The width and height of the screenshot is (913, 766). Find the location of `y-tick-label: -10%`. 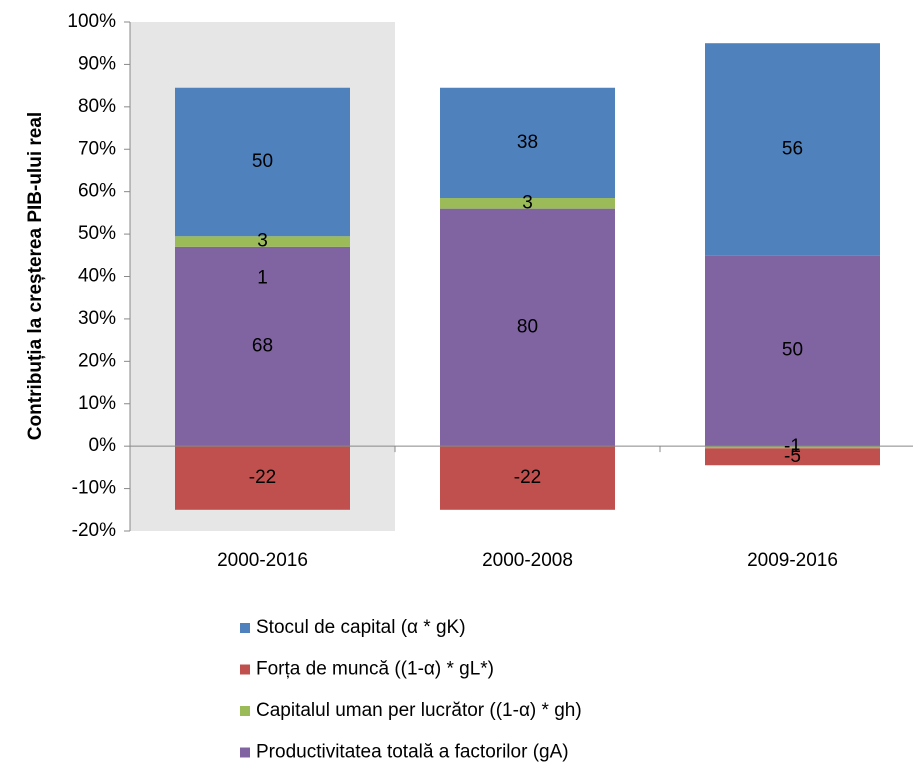

y-tick-label: -10% is located at coordinates (94, 488).